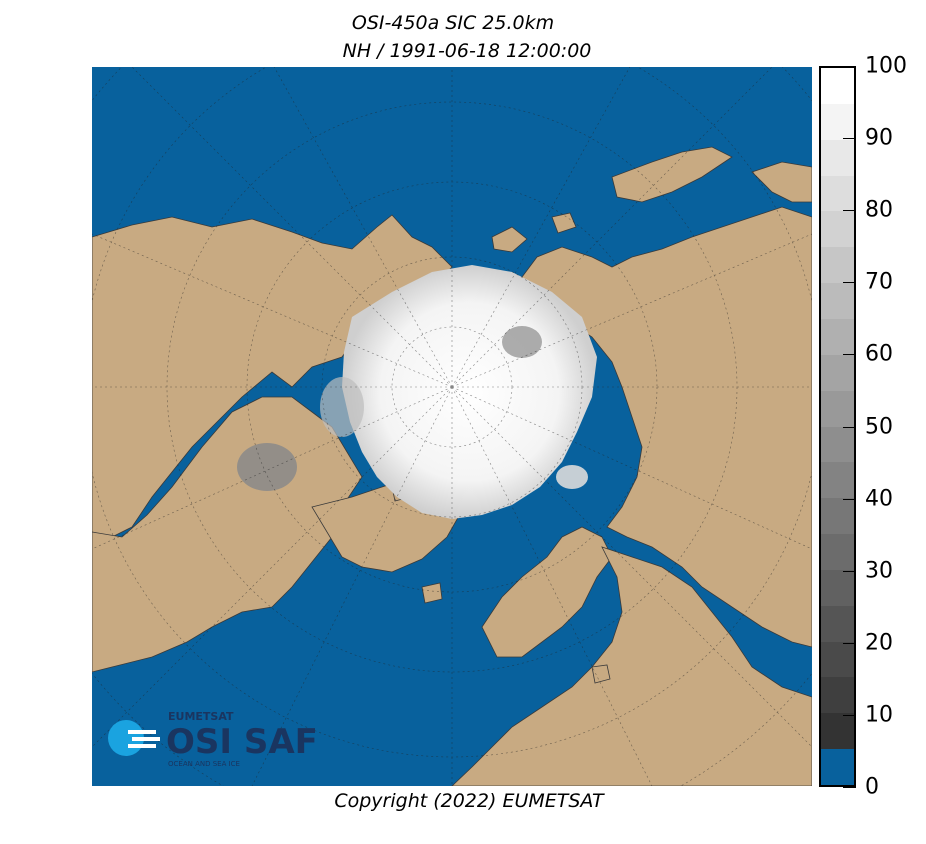 The height and width of the screenshot is (844, 926). Describe the element at coordinates (242, 742) in the screenshot. I see `logo-name: OSI SAF` at that location.